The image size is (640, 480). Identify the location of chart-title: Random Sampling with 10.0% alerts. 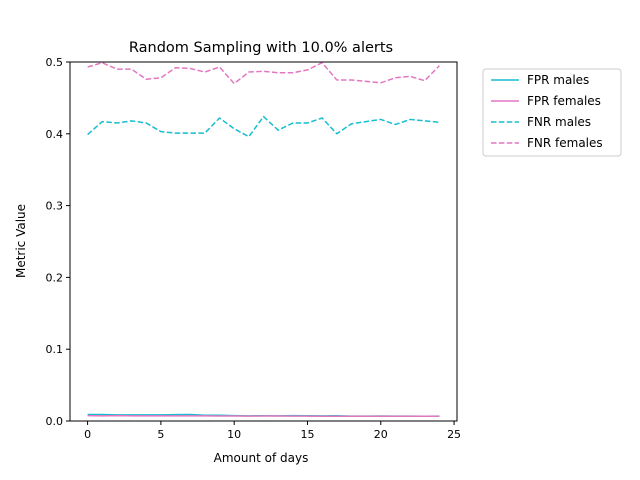
(261, 48).